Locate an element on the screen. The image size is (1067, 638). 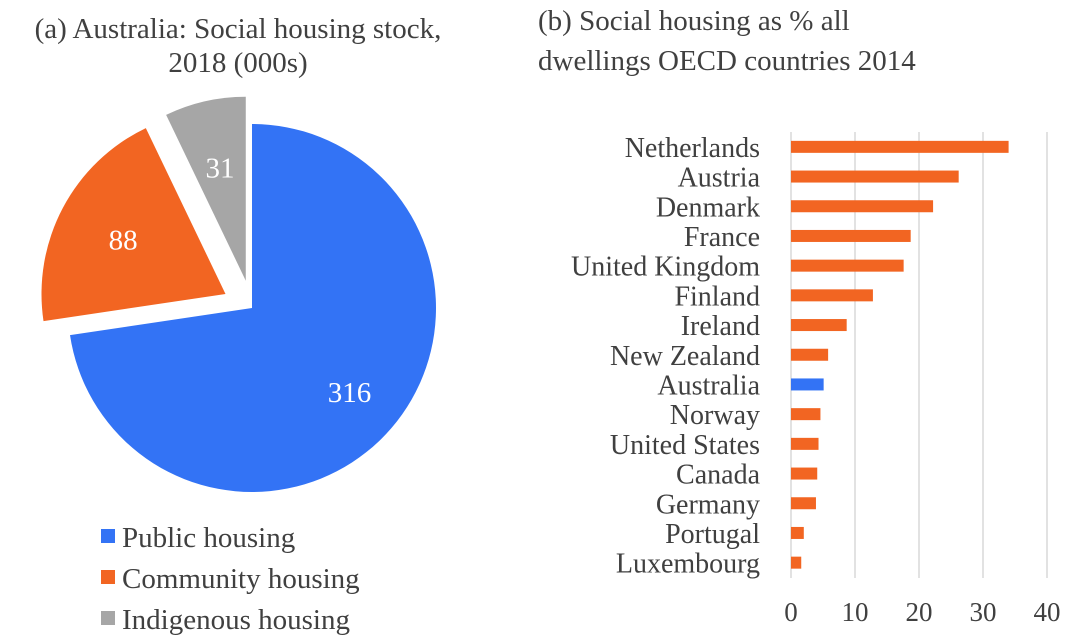
bar-norway is located at coordinates (806, 414).